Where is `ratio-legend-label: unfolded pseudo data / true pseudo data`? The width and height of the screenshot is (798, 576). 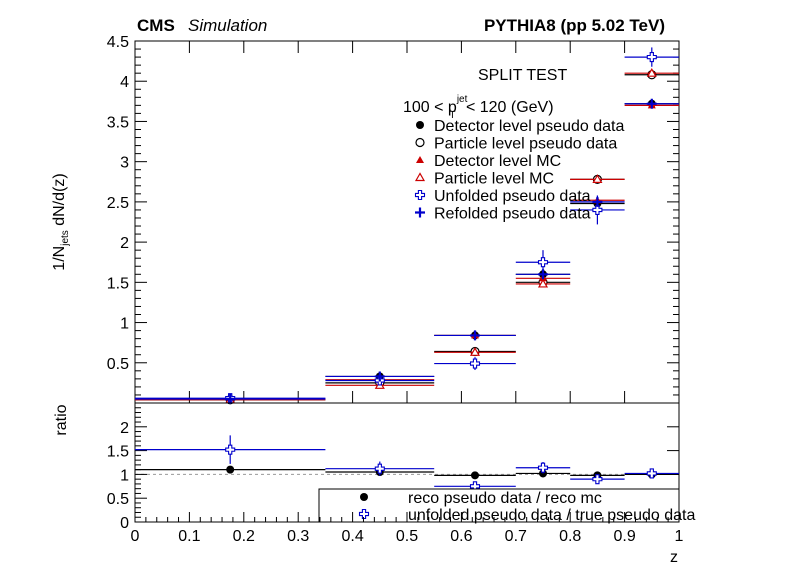
ratio-legend-label: unfolded pseudo data / true pseudo data is located at coordinates (551, 515).